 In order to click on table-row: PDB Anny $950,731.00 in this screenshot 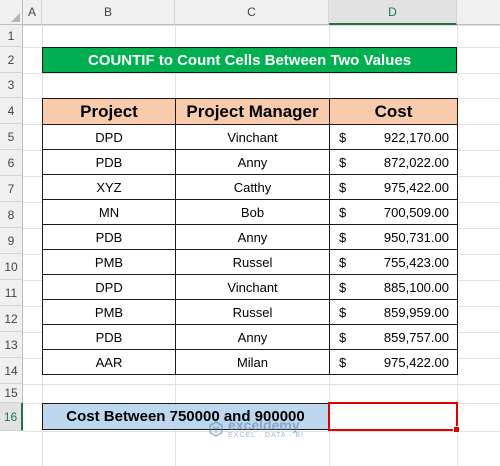, I will do `click(250, 237)`.